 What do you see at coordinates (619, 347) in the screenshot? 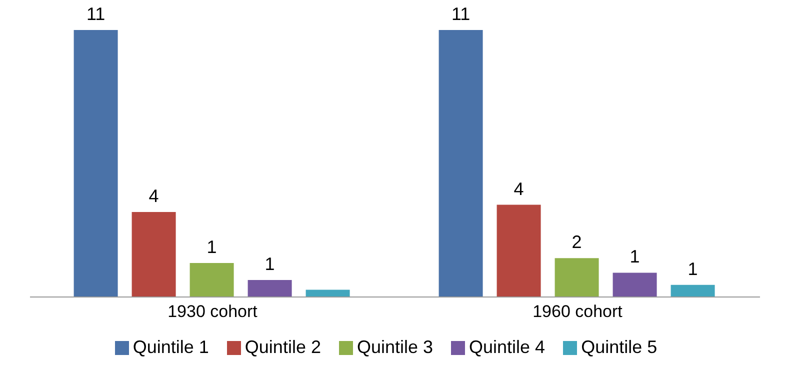
I see `legend-label: Quintile 5` at bounding box center [619, 347].